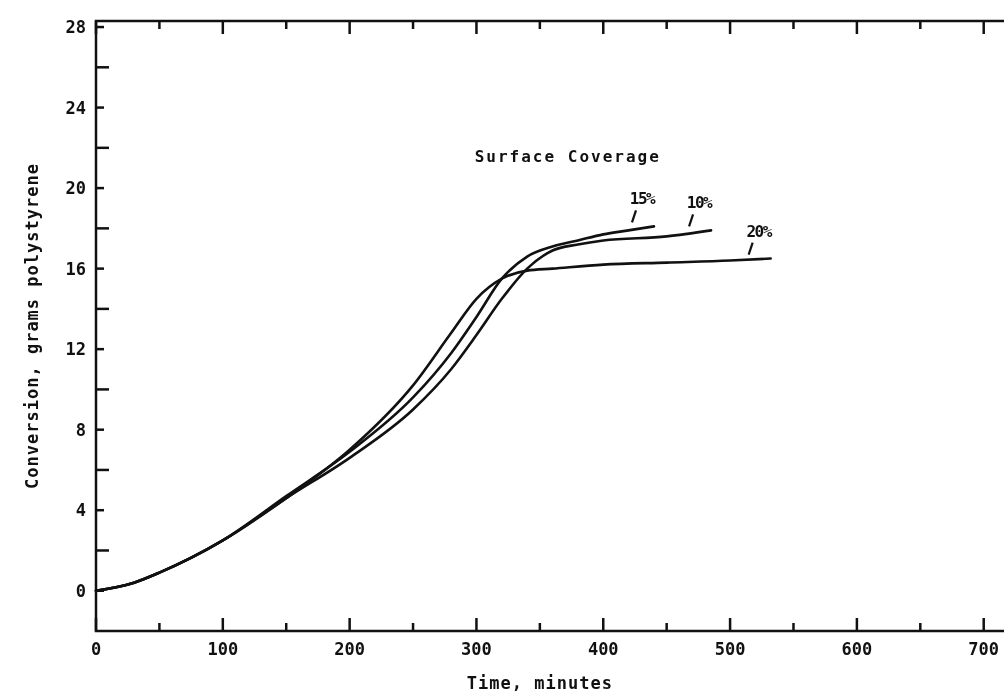 The width and height of the screenshot is (1004, 698). Describe the element at coordinates (75, 188) in the screenshot. I see `y-tick-label: 20` at that location.